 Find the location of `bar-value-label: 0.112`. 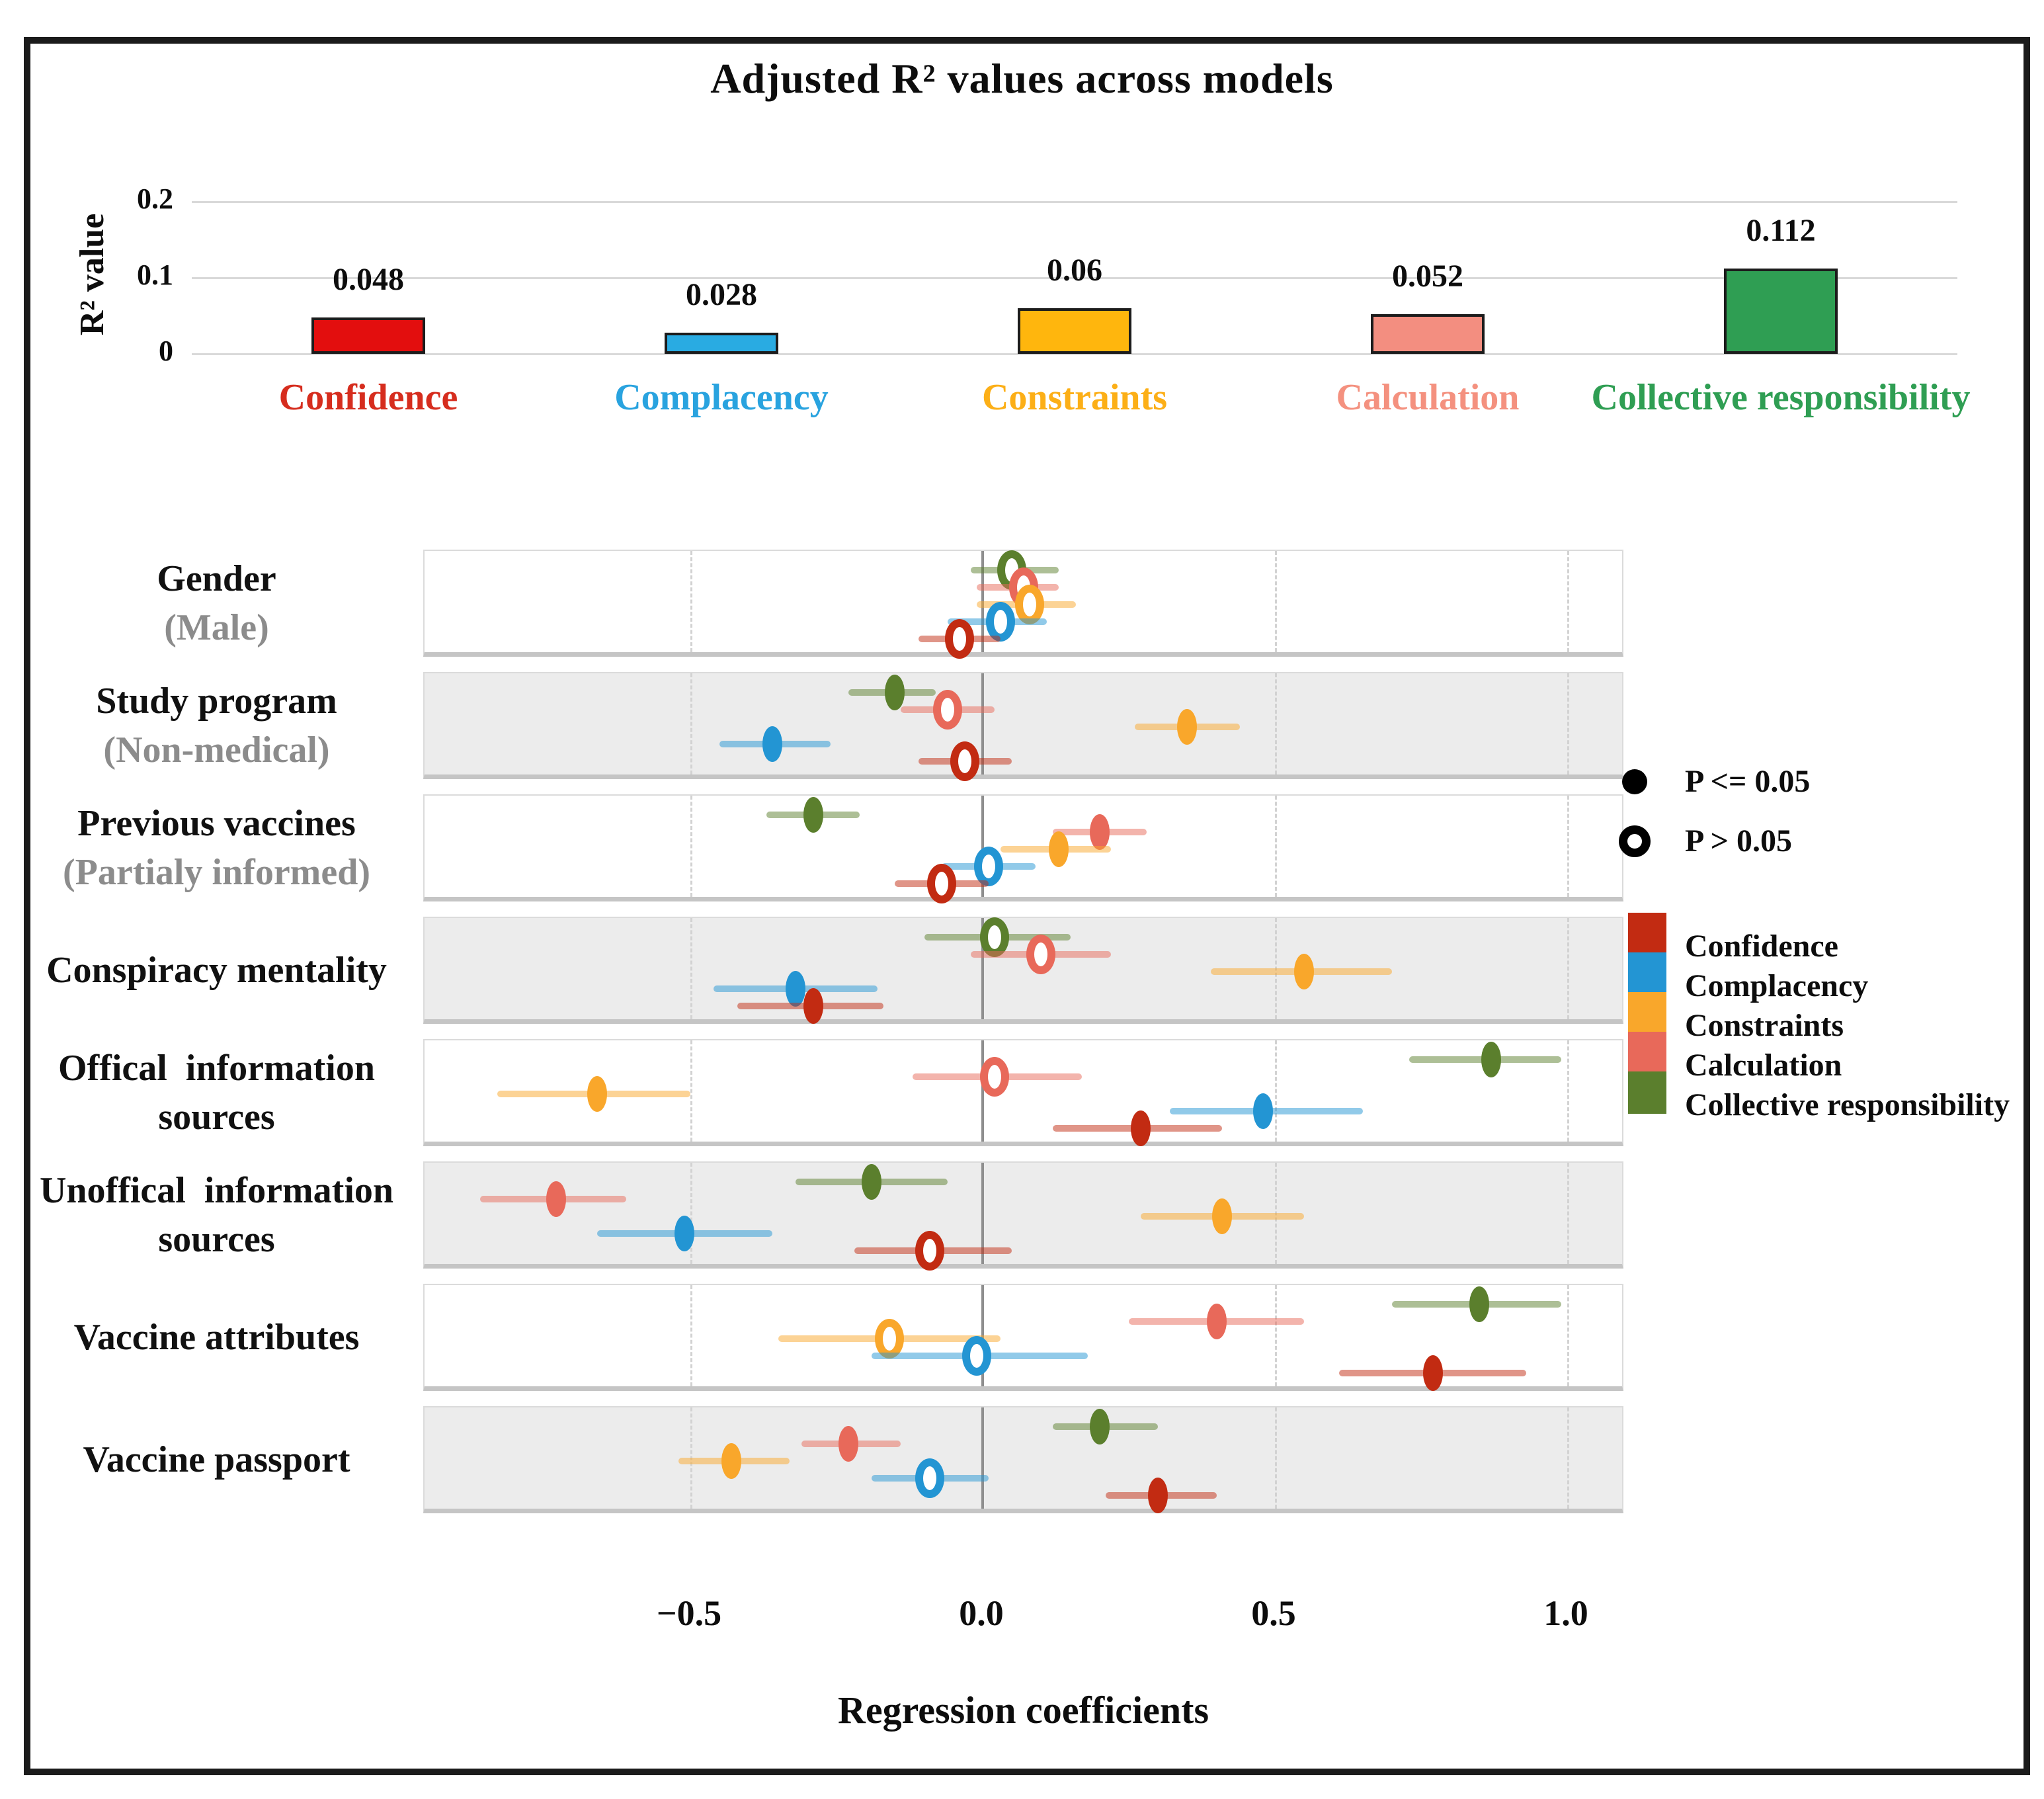

bar-value-label: 0.112 is located at coordinates (1781, 230).